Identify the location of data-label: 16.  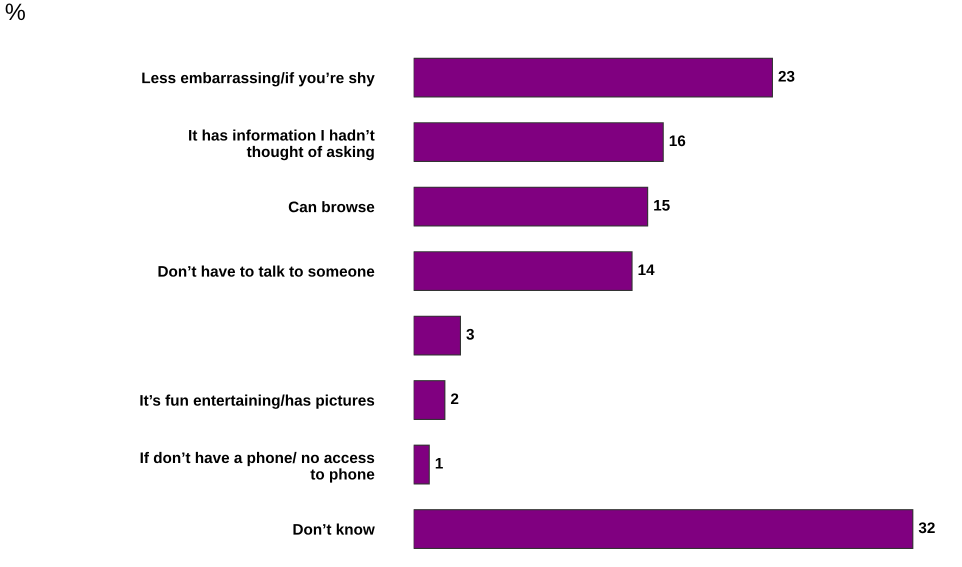
(678, 140).